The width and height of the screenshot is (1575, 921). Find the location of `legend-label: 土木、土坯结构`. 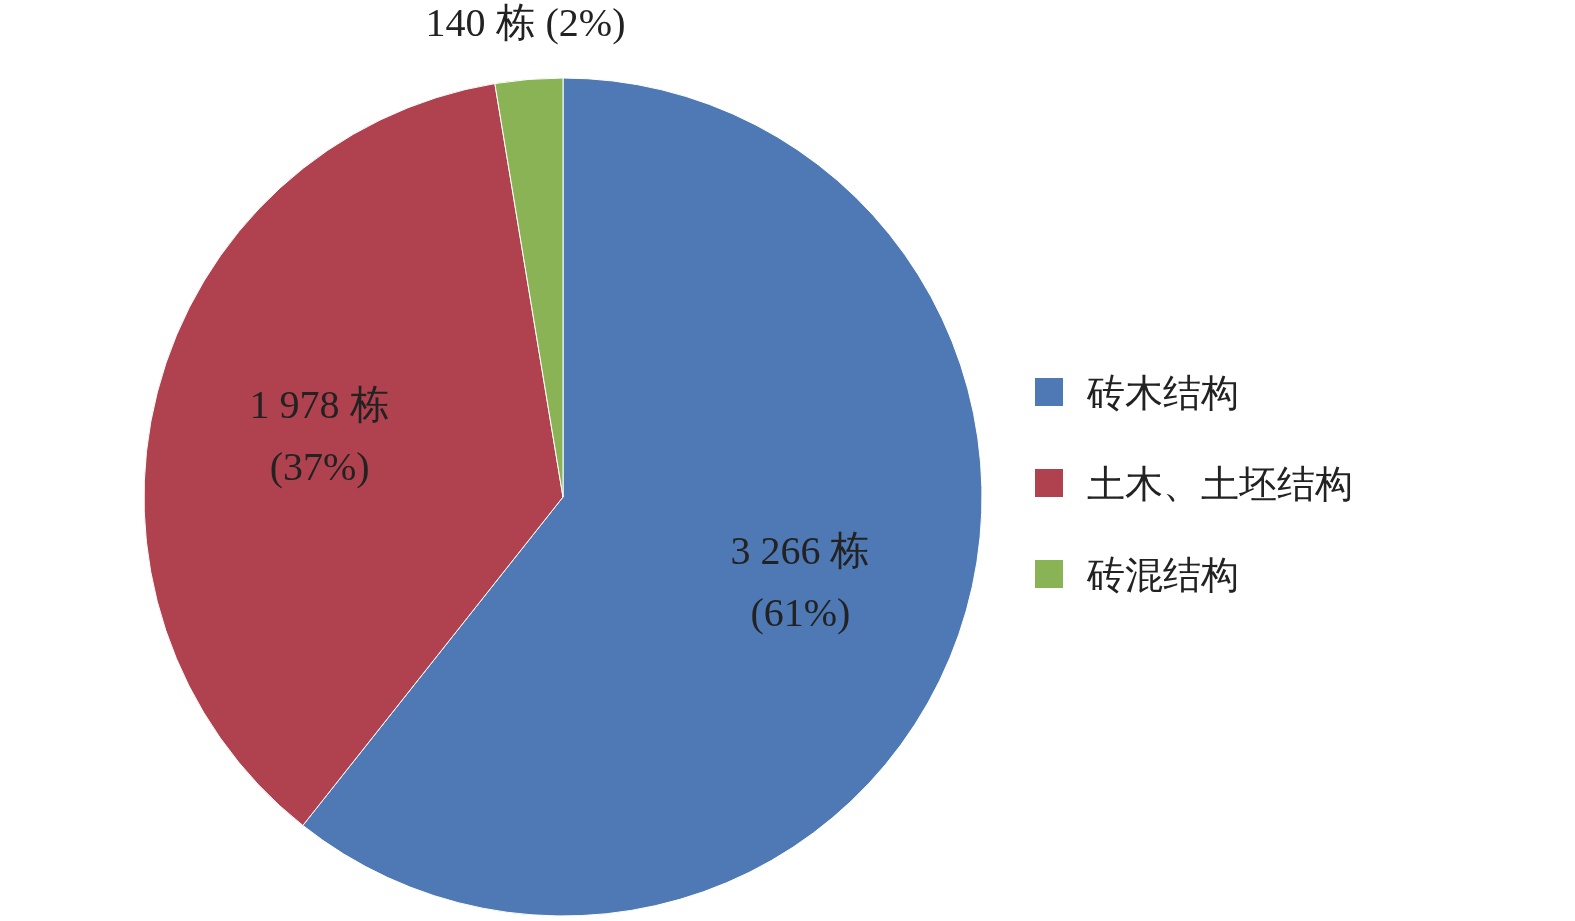

legend-label: 土木、土坯结构 is located at coordinates (1220, 484).